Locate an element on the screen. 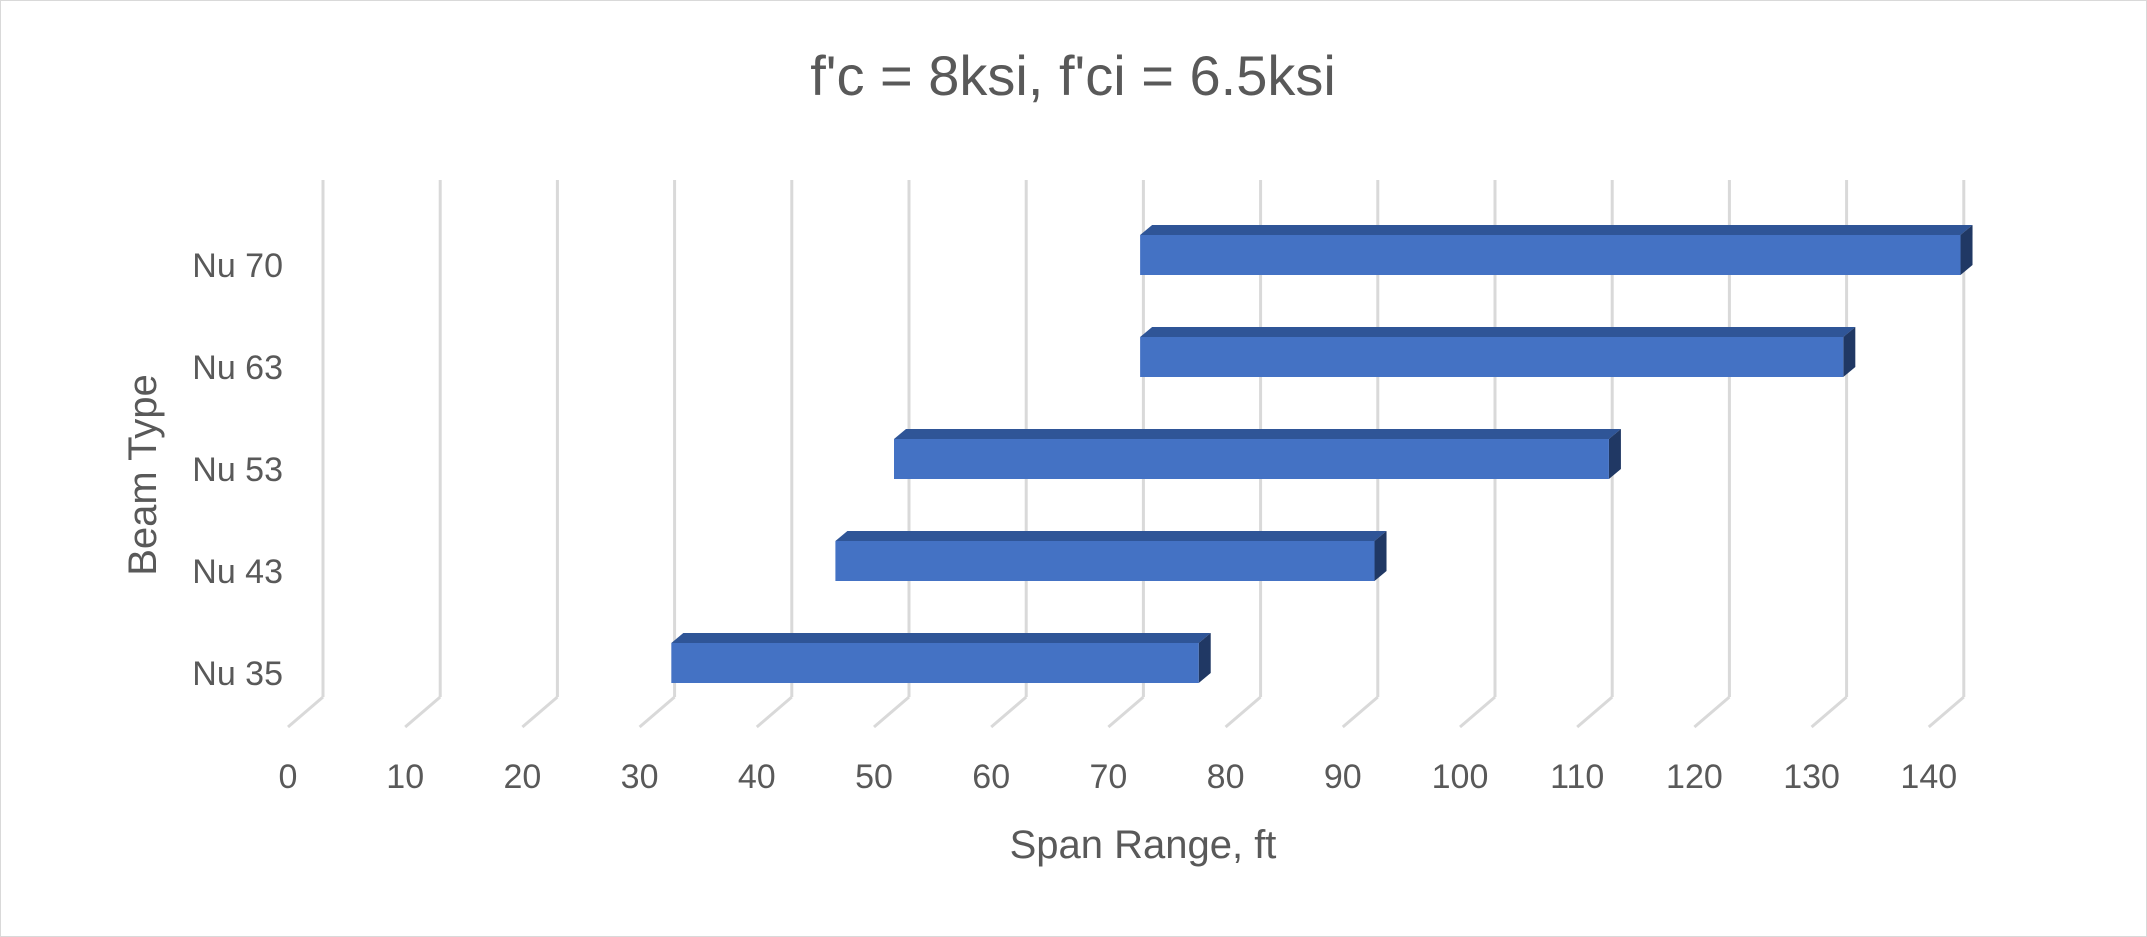  x-tick-label: 70 is located at coordinates (1108, 777).